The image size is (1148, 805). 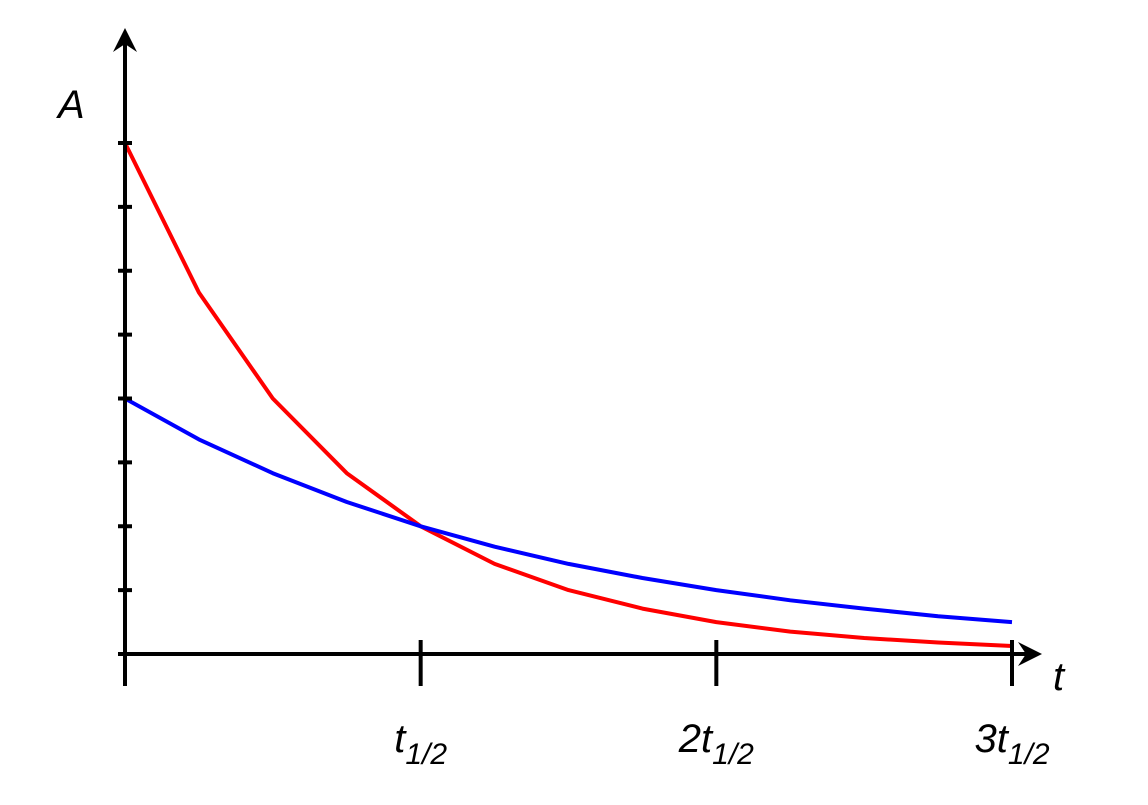 I want to click on x-tick-label: 3t1/2, so click(x=1011, y=744).